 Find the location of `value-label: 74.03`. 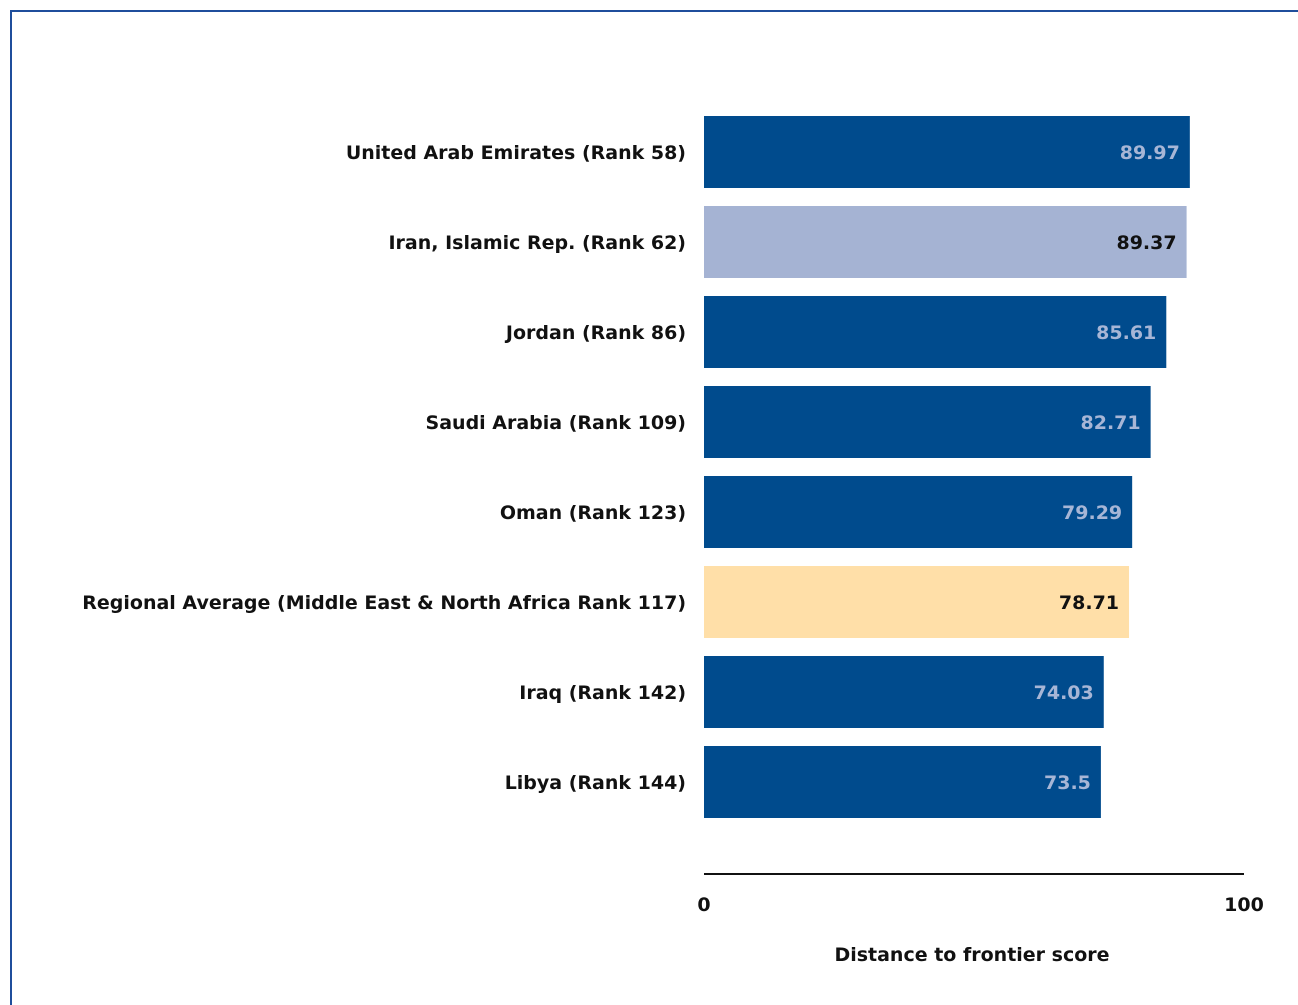

value-label: 74.03 is located at coordinates (1064, 693).